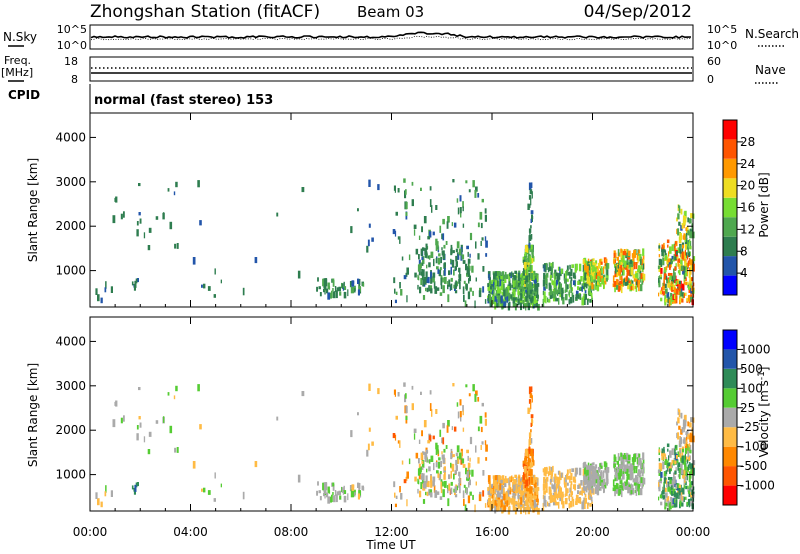 Image resolution: width=800 pixels, height=554 pixels. I want to click on freq-unit: [MHz], so click(17, 72).